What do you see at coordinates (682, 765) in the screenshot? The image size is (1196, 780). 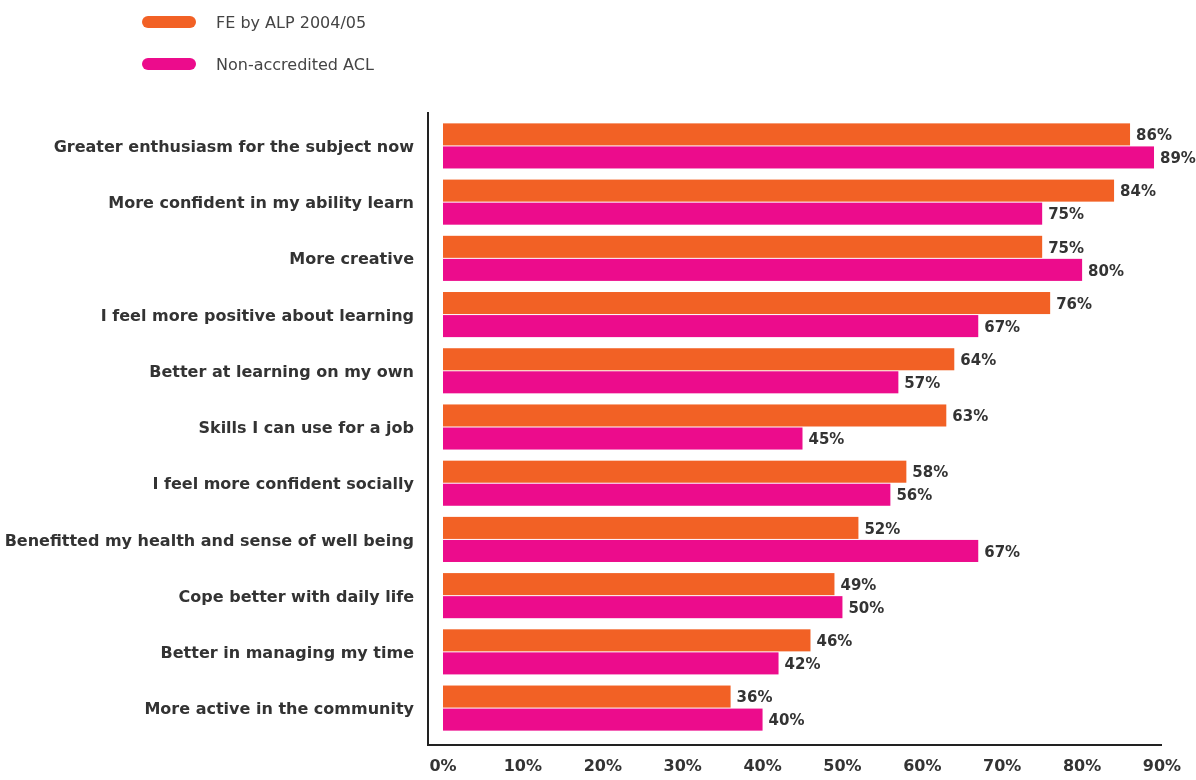 I see `x-tick-label: 30%` at bounding box center [682, 765].